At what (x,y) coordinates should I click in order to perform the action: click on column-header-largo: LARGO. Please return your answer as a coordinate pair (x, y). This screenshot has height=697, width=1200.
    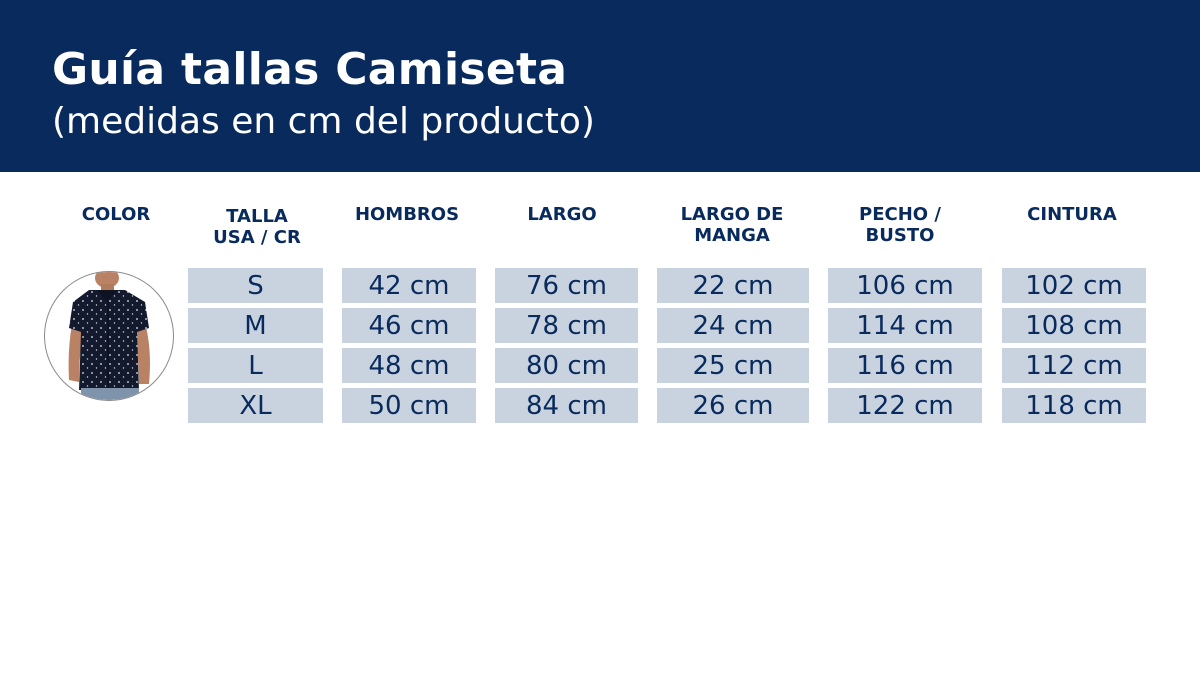
    Looking at the image, I should click on (562, 214).